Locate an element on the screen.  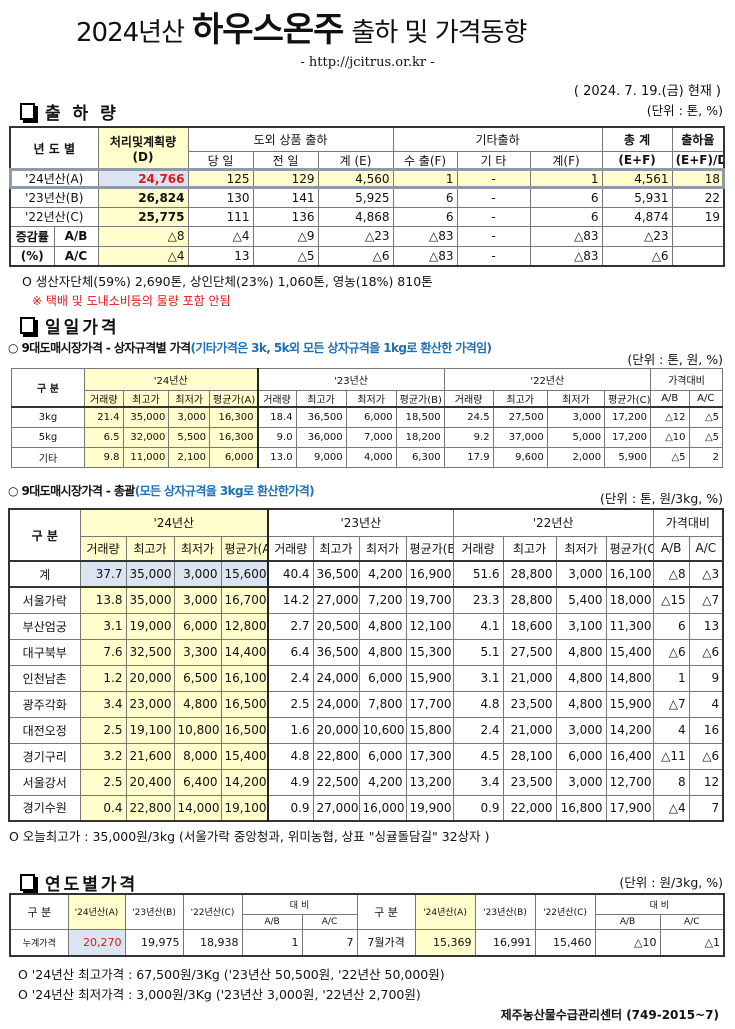
row-label: 경기수원 is located at coordinates (44, 808).